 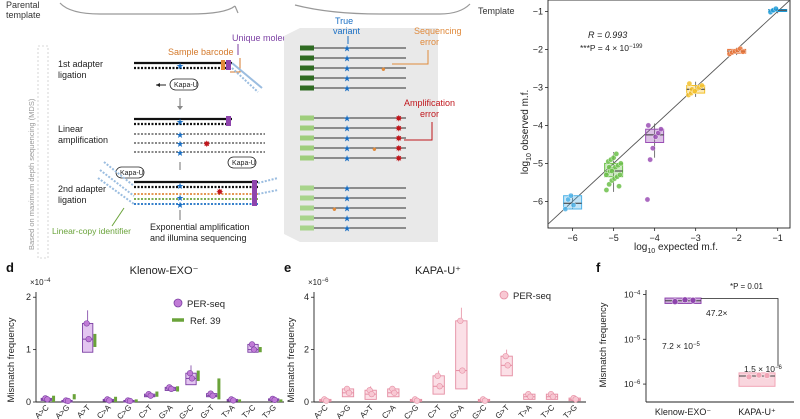 What do you see at coordinates (132, 173) in the screenshot?
I see `svg-text: Kapa-U` at bounding box center [132, 173].